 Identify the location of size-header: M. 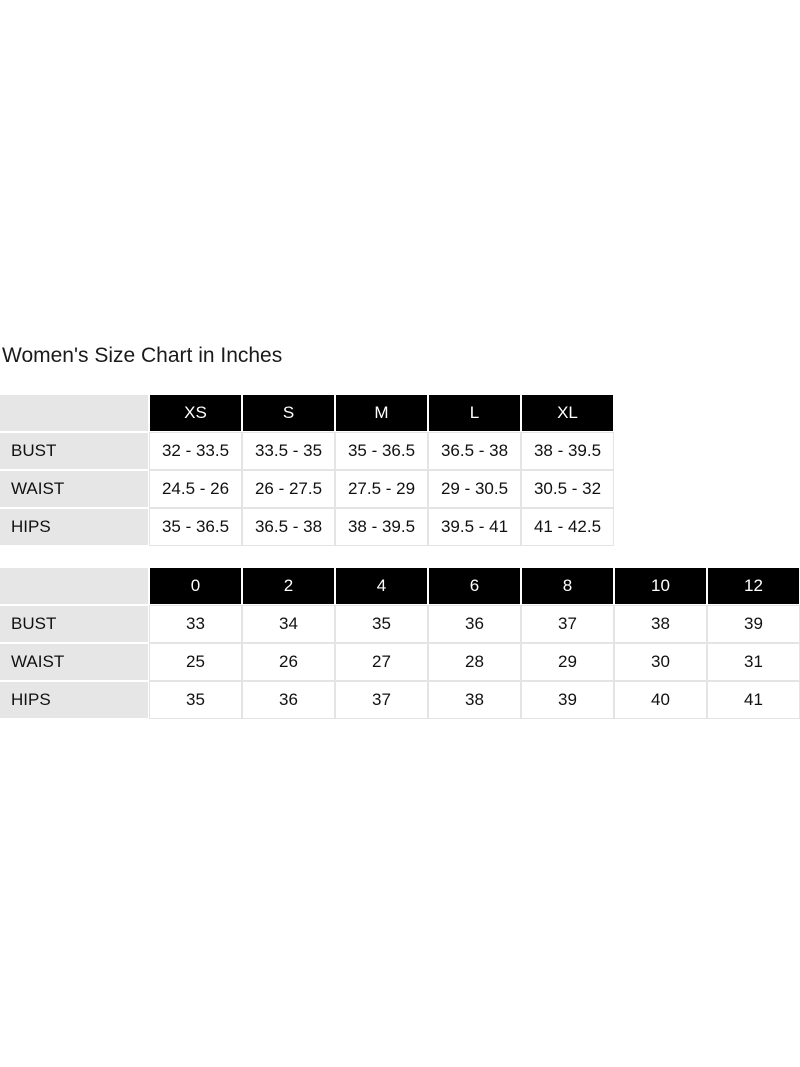
(381, 413).